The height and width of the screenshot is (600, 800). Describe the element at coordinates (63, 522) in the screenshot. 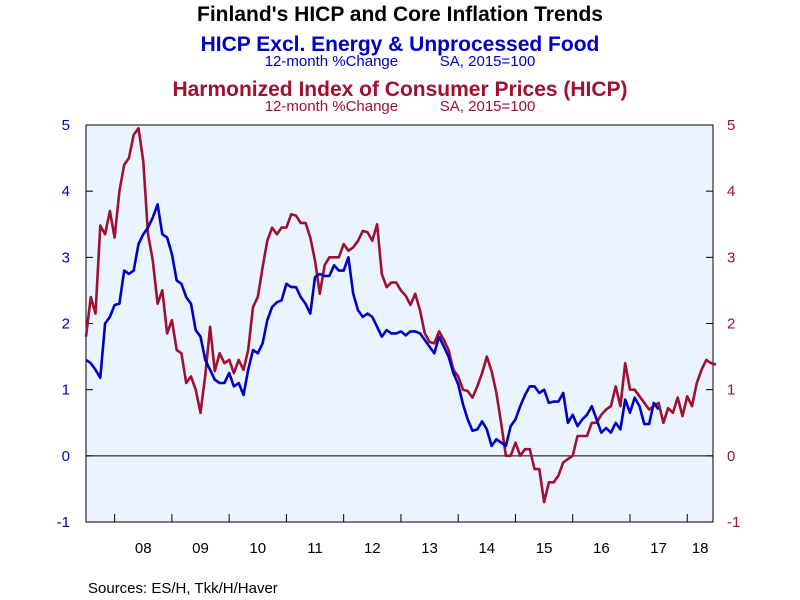

I see `y-left-tick-label: -1` at that location.